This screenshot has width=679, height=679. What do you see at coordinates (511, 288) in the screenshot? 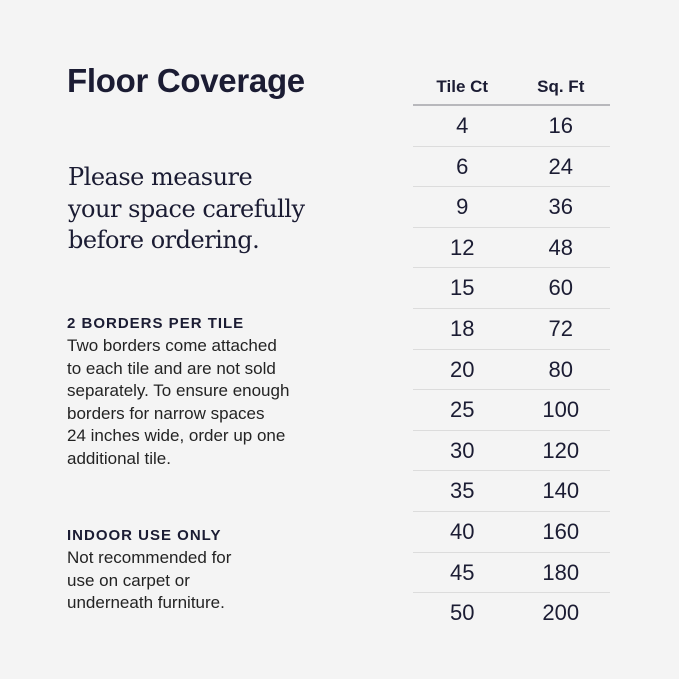
I see `table-row: 15 60` at bounding box center [511, 288].